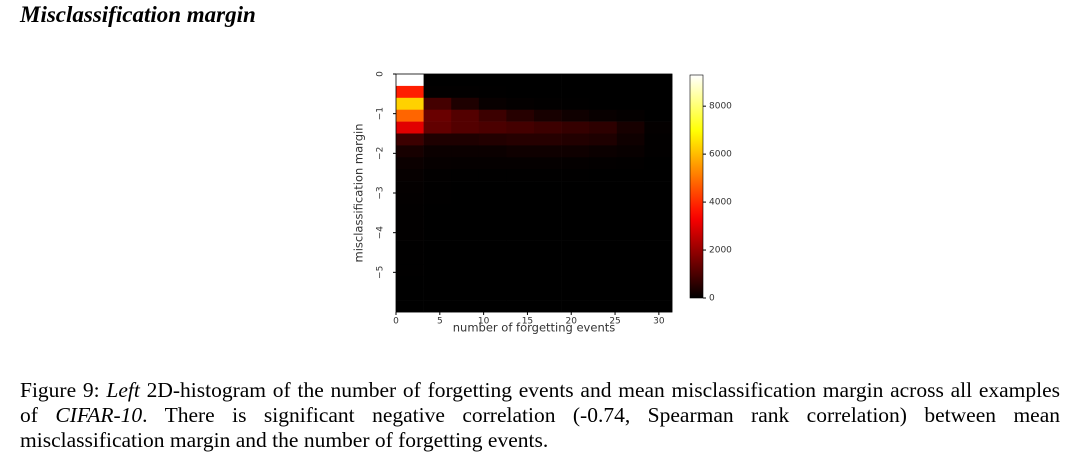  What do you see at coordinates (381, 233) in the screenshot?
I see `y-tick-label: −4` at bounding box center [381, 233].